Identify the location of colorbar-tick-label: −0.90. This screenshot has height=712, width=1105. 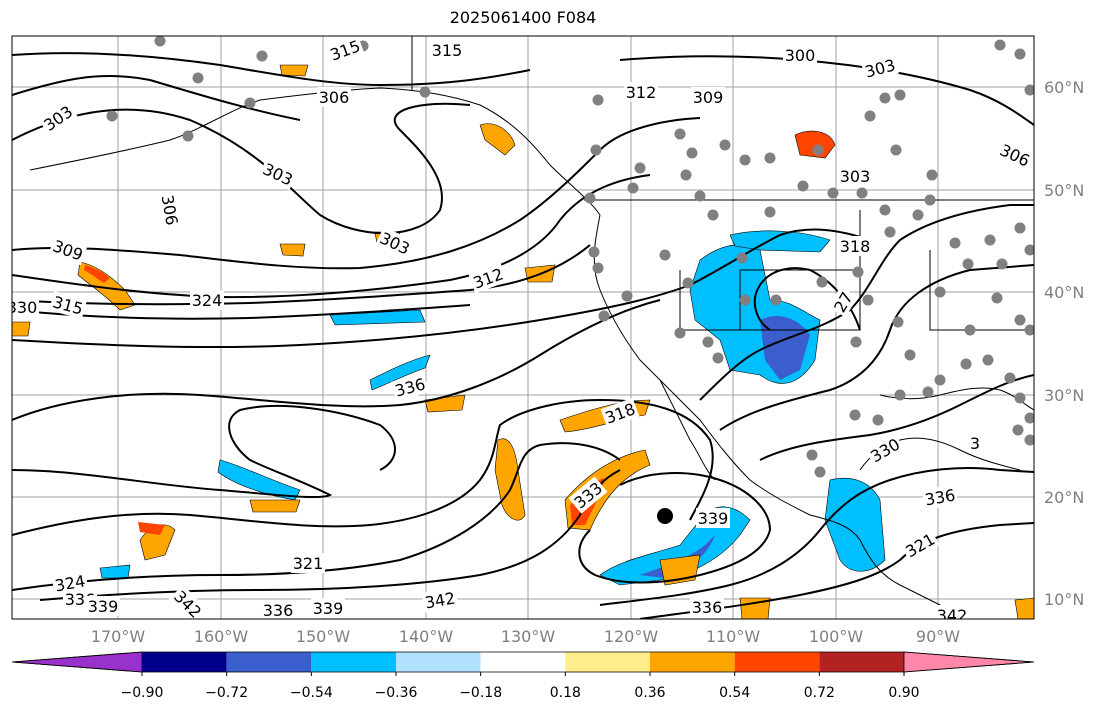
(142, 693).